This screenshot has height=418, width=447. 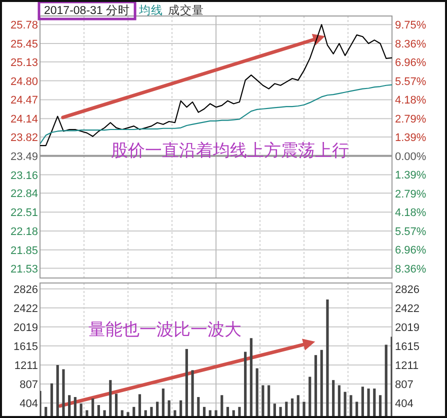 What do you see at coordinates (26, 366) in the screenshot?
I see `y-tick-label: 1211` at bounding box center [26, 366].